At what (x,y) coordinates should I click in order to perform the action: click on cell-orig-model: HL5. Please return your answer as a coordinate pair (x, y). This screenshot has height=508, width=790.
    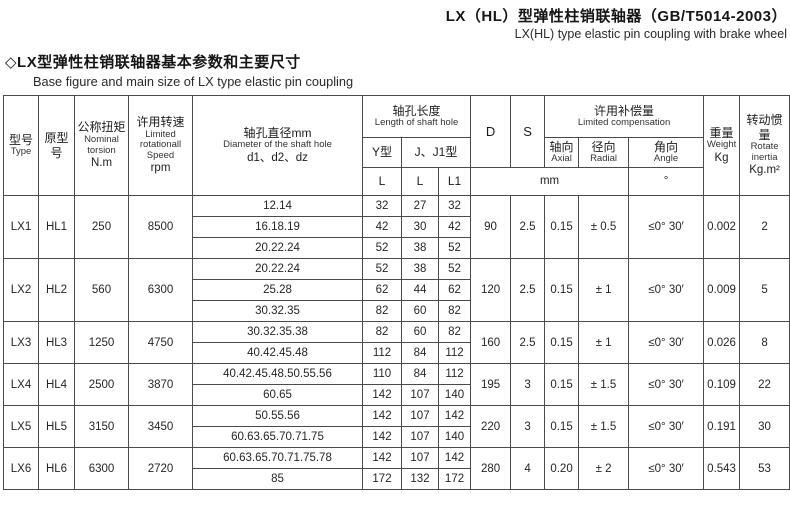
    Looking at the image, I should click on (56, 426).